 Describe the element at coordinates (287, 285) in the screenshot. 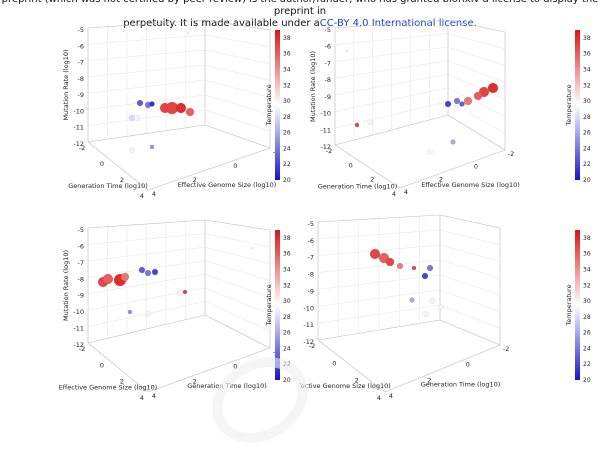

I see `colorbar-tick-label: 32` at that location.